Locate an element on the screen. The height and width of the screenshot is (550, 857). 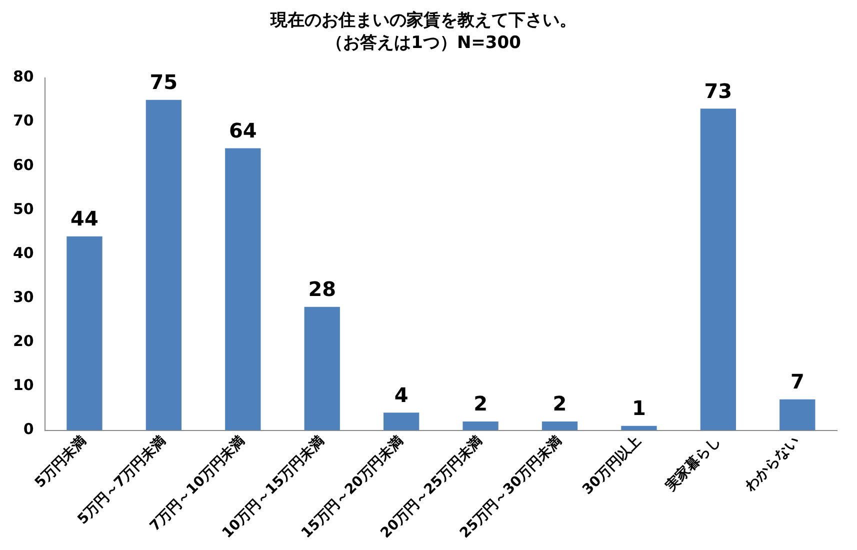
y-tick-label: 20 is located at coordinates (23, 341).